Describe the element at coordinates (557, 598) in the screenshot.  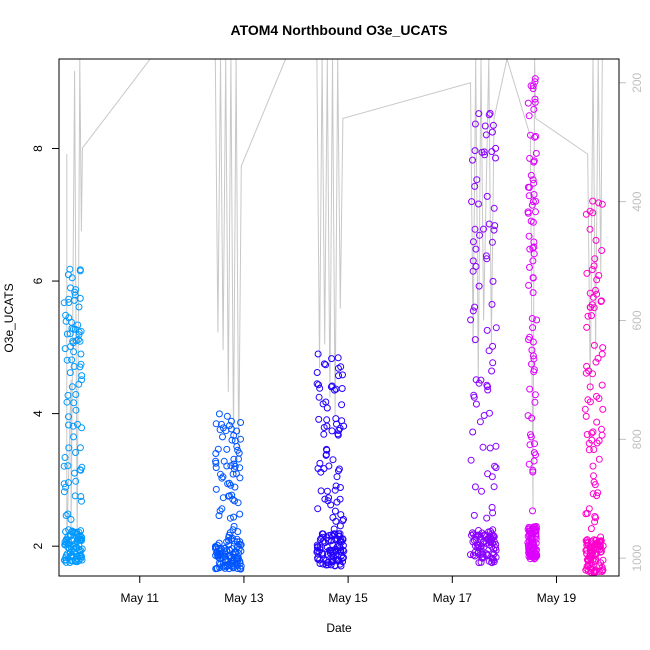
I see `x-tick-label: May 19` at that location.